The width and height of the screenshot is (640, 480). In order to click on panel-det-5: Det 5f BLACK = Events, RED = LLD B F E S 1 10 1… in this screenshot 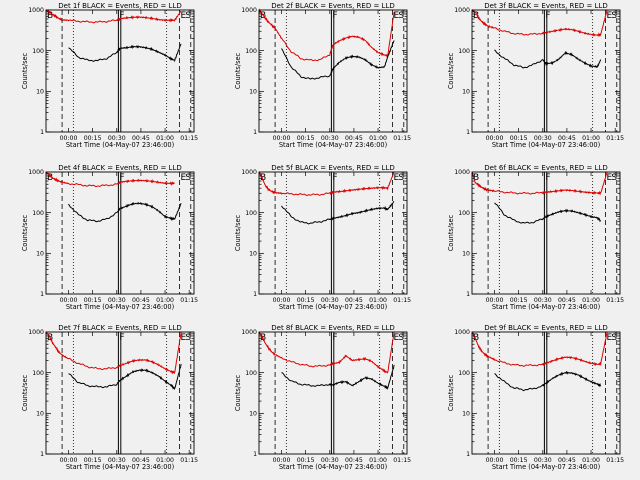, I will do `click(322, 237)`.